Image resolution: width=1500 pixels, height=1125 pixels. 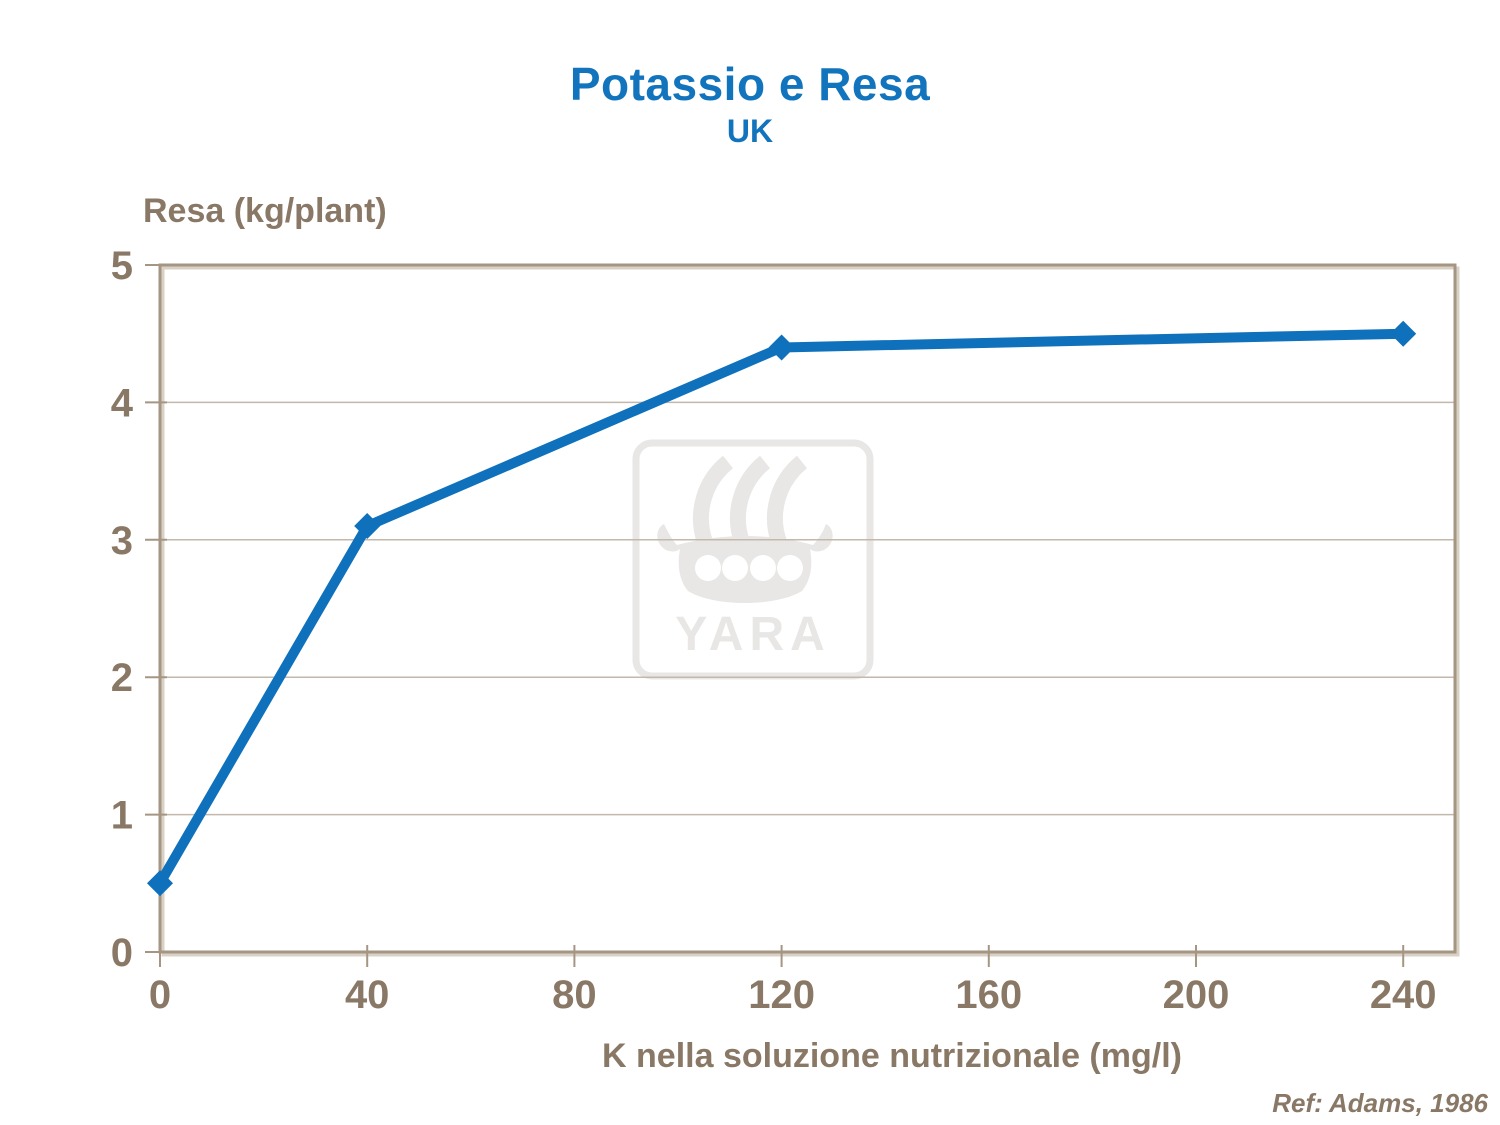 I want to click on yara-ship-hull-icon, so click(x=745, y=563).